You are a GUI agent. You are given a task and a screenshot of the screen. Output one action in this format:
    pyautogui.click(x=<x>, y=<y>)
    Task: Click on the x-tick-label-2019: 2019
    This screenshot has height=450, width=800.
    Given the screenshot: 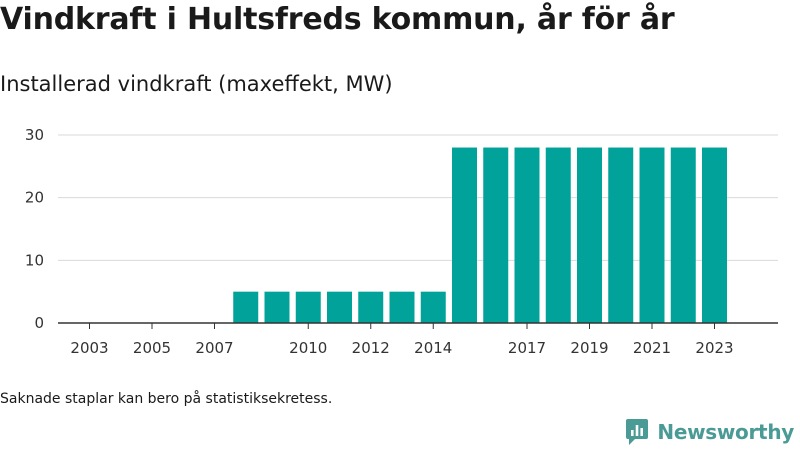 What is the action you would take?
    pyautogui.click(x=589, y=348)
    